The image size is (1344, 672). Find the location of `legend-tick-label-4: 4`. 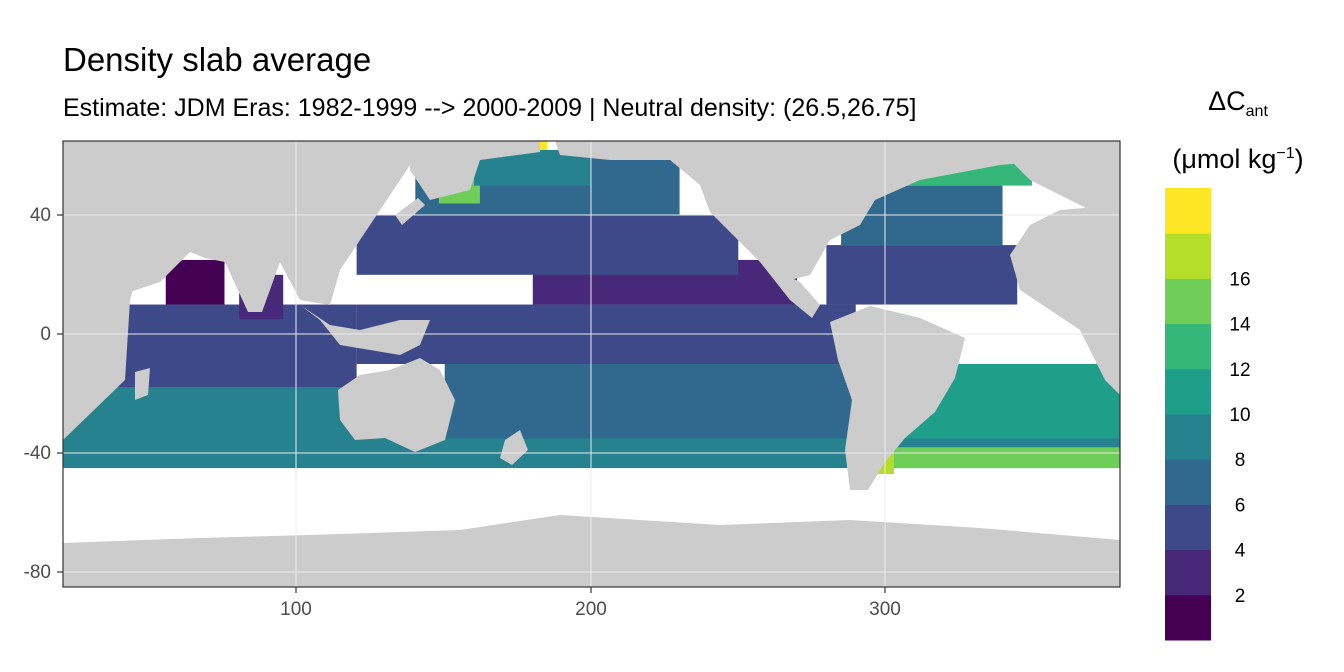

legend-tick-label-4: 4 is located at coordinates (1240, 551).